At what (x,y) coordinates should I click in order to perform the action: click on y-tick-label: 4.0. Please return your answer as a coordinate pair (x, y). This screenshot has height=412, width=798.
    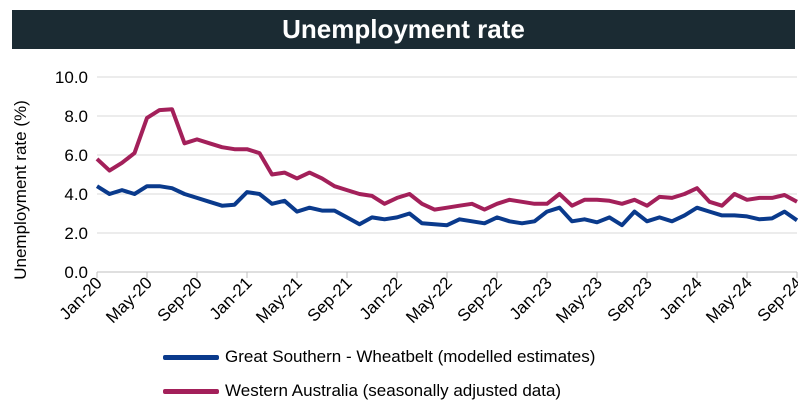
    Looking at the image, I should click on (76, 194).